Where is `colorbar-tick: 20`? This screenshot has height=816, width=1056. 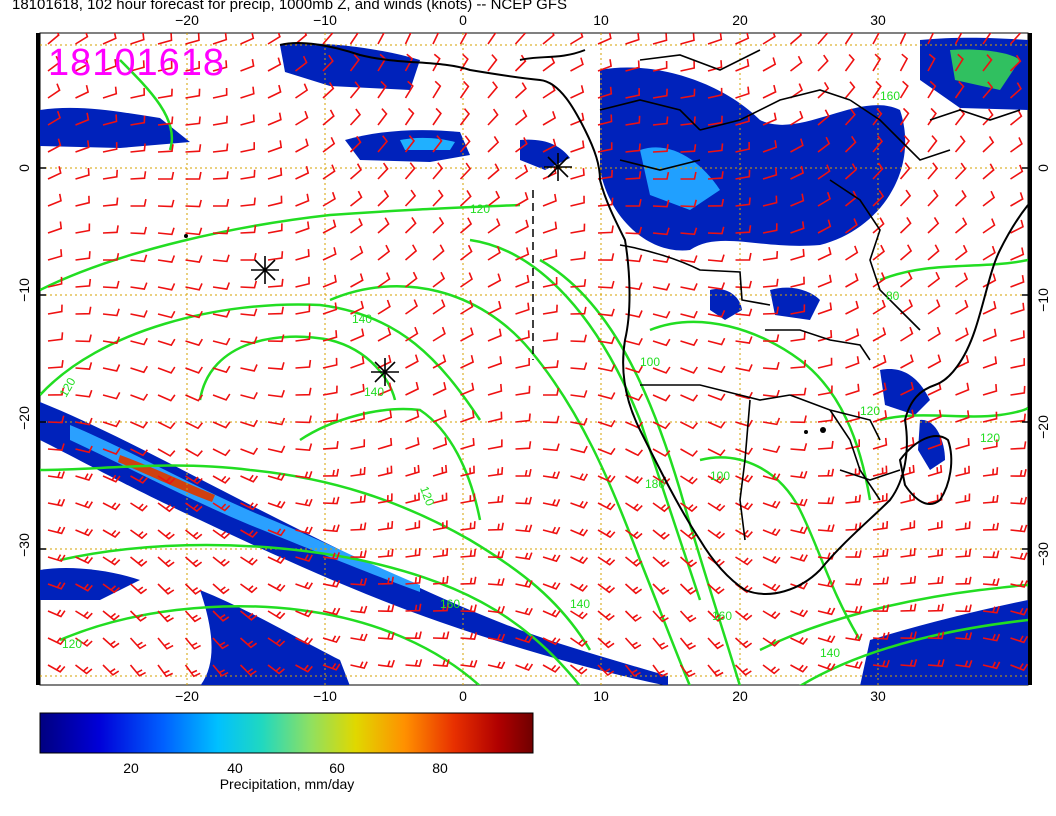
colorbar-tick: 20 is located at coordinates (131, 768).